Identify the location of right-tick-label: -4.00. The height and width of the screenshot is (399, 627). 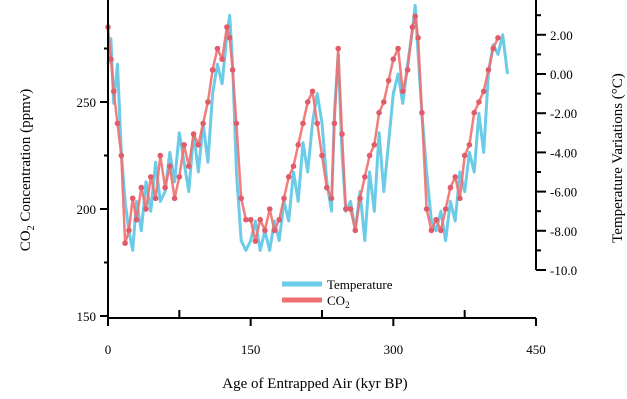
(563, 152).